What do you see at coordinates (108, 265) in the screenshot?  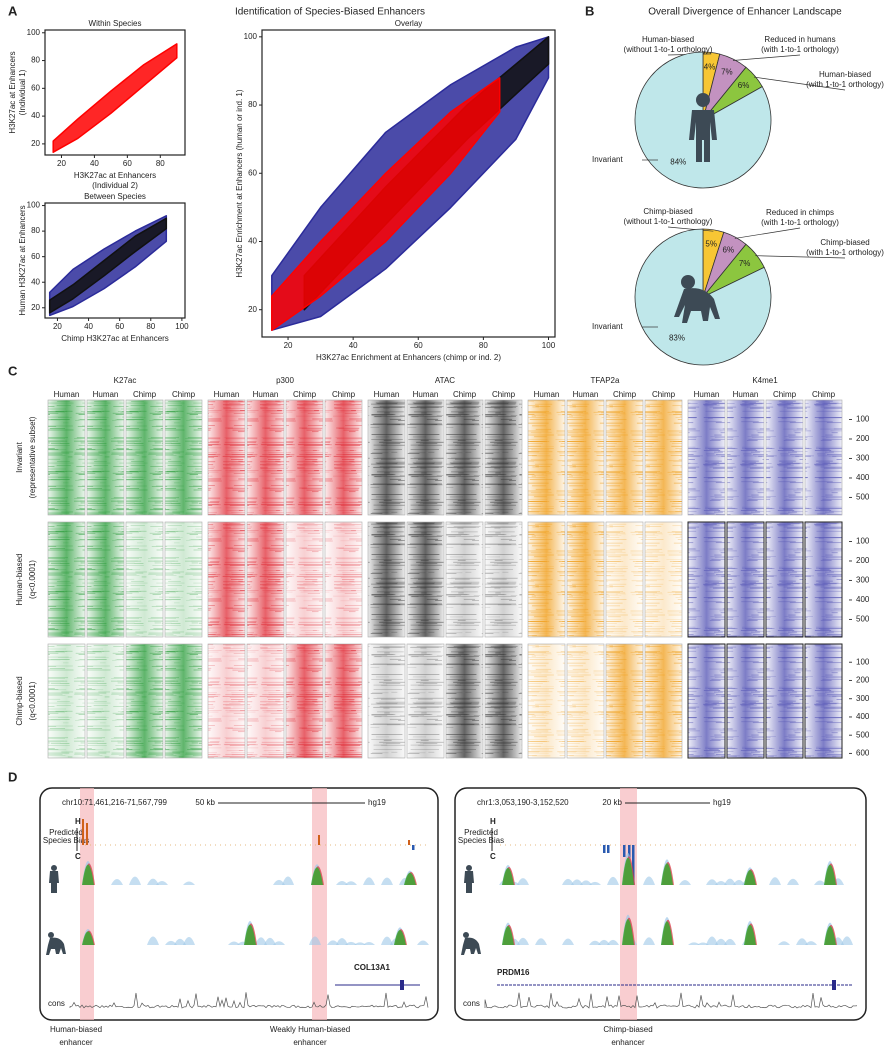 I see `point-cloud` at bounding box center [108, 265].